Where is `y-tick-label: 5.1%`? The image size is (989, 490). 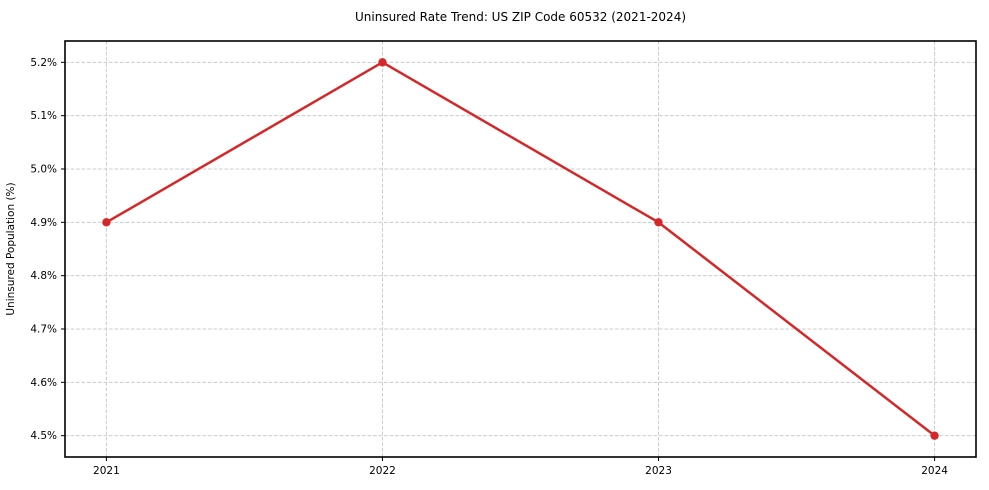
y-tick-label: 5.1% is located at coordinates (43, 116).